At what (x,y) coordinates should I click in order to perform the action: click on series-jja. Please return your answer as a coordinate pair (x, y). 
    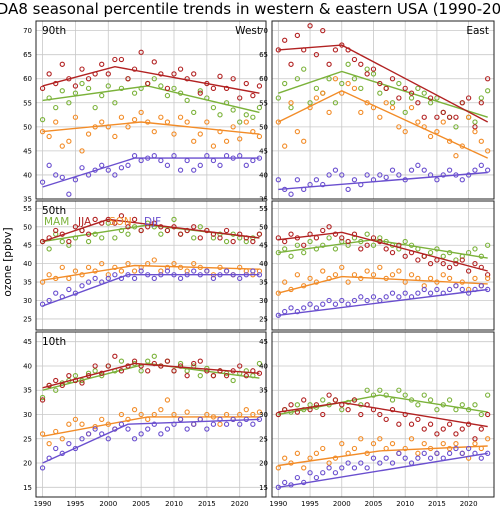
    Looking at the image, I should click on (151, 229).